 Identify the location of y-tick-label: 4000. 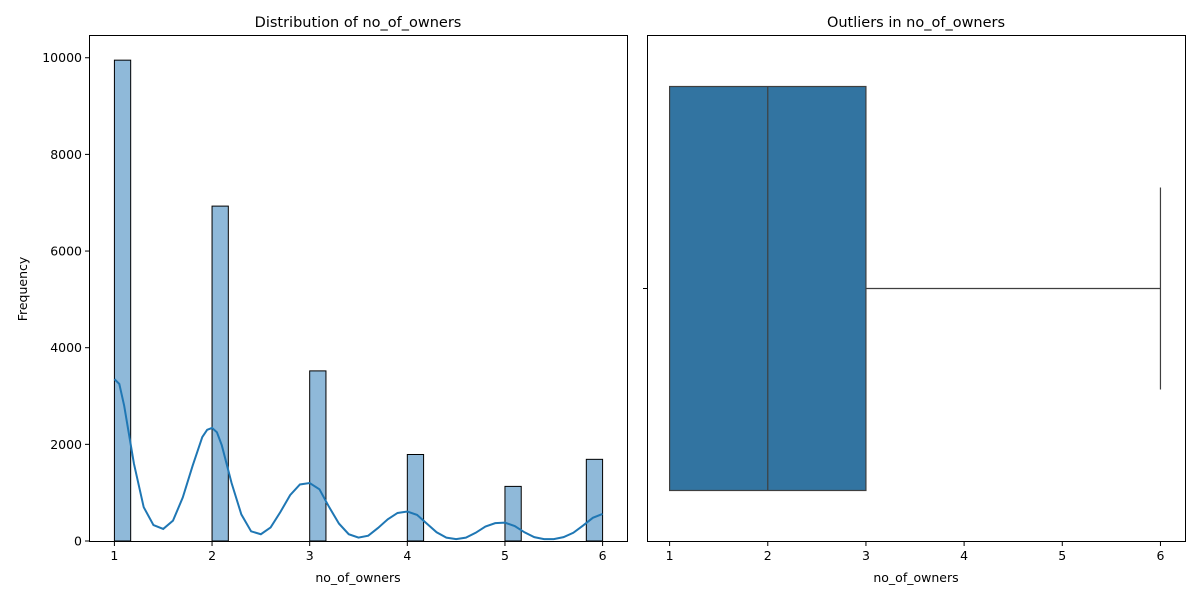
(66, 347).